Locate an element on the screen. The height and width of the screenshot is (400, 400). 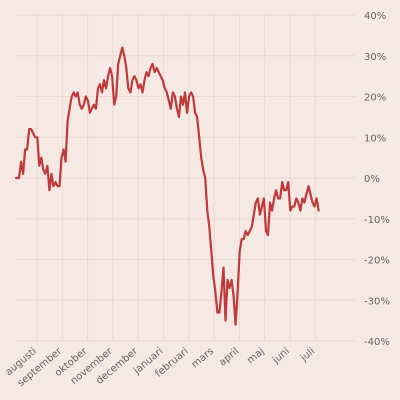
y-tick-label: 40% is located at coordinates (375, 16).